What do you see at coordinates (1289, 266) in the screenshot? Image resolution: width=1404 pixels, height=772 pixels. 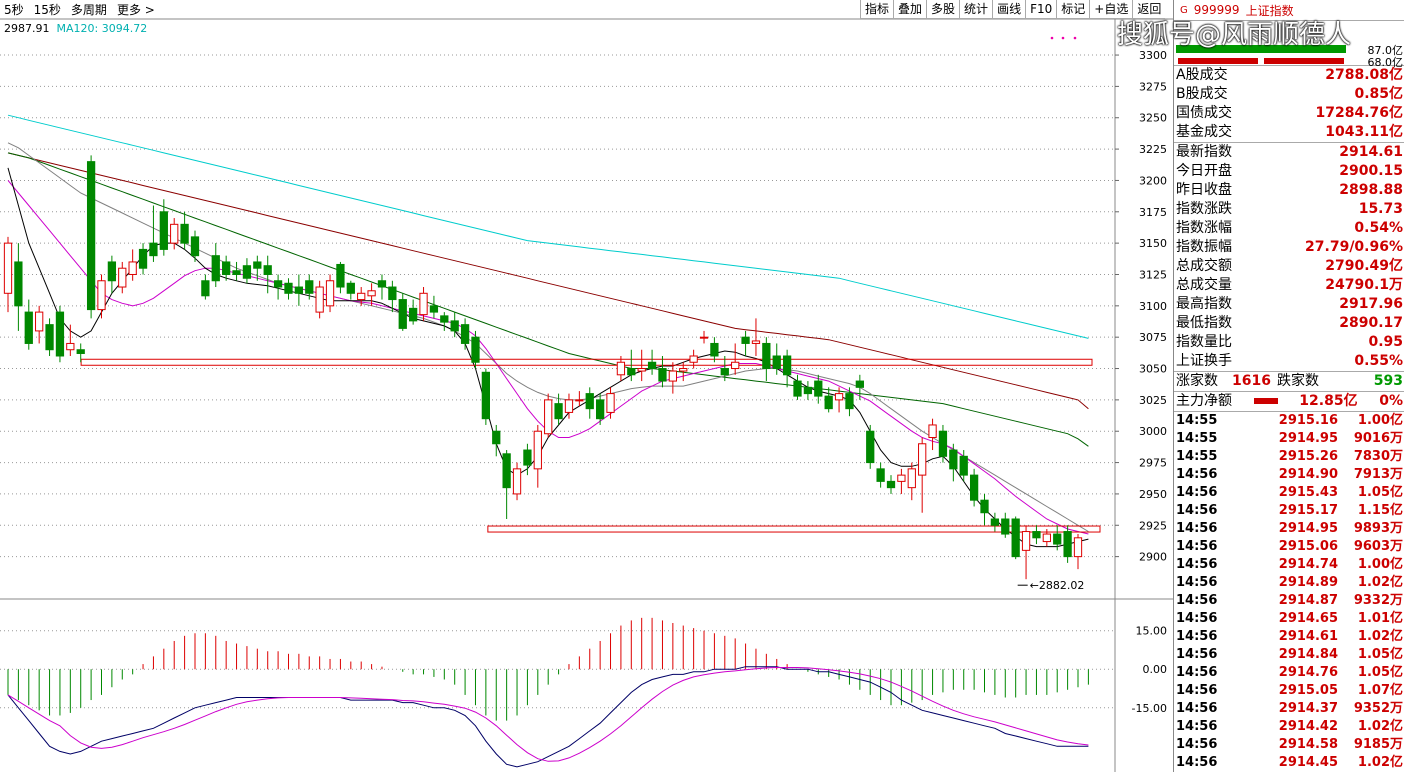 I see `quote-row: 总成交额 2790.49亿` at bounding box center [1289, 266].